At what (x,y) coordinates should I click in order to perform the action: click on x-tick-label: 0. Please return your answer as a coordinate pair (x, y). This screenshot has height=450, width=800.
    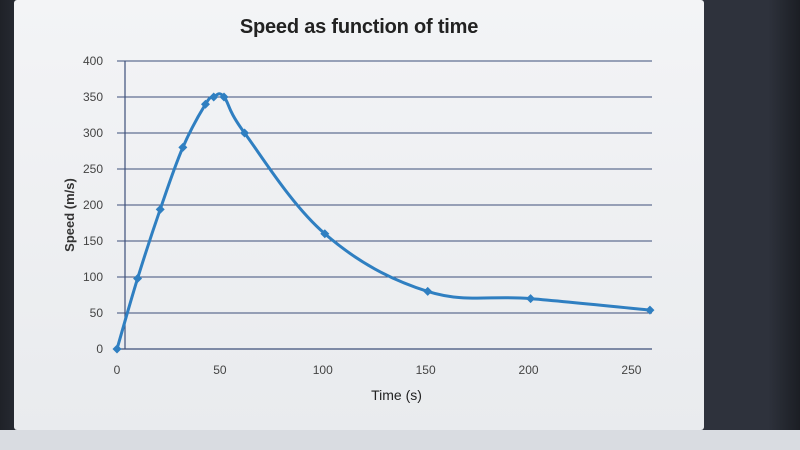
    Looking at the image, I should click on (117, 370).